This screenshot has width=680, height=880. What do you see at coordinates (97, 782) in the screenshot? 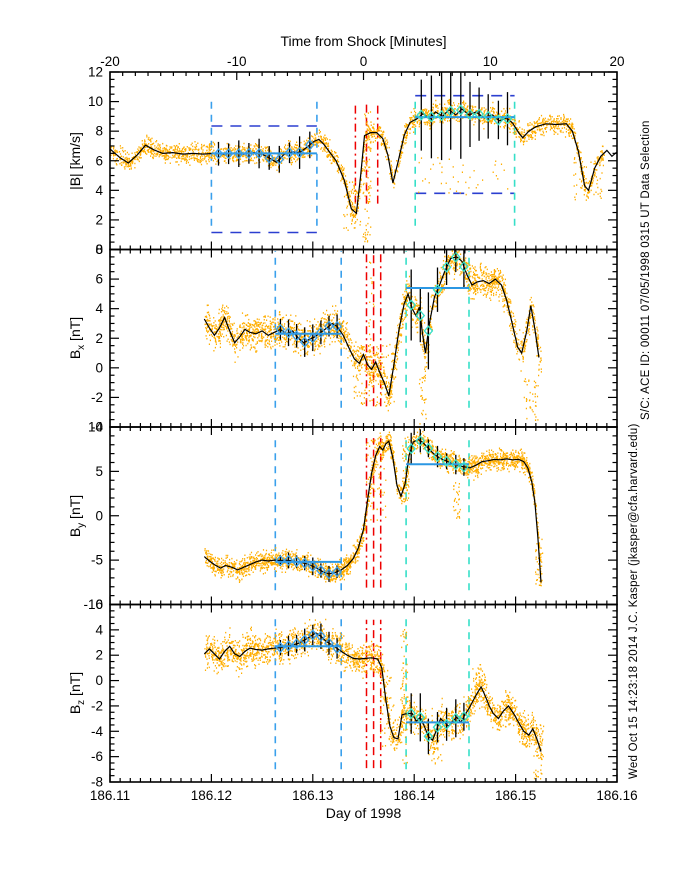
I see `tick-label: -8` at bounding box center [97, 782].